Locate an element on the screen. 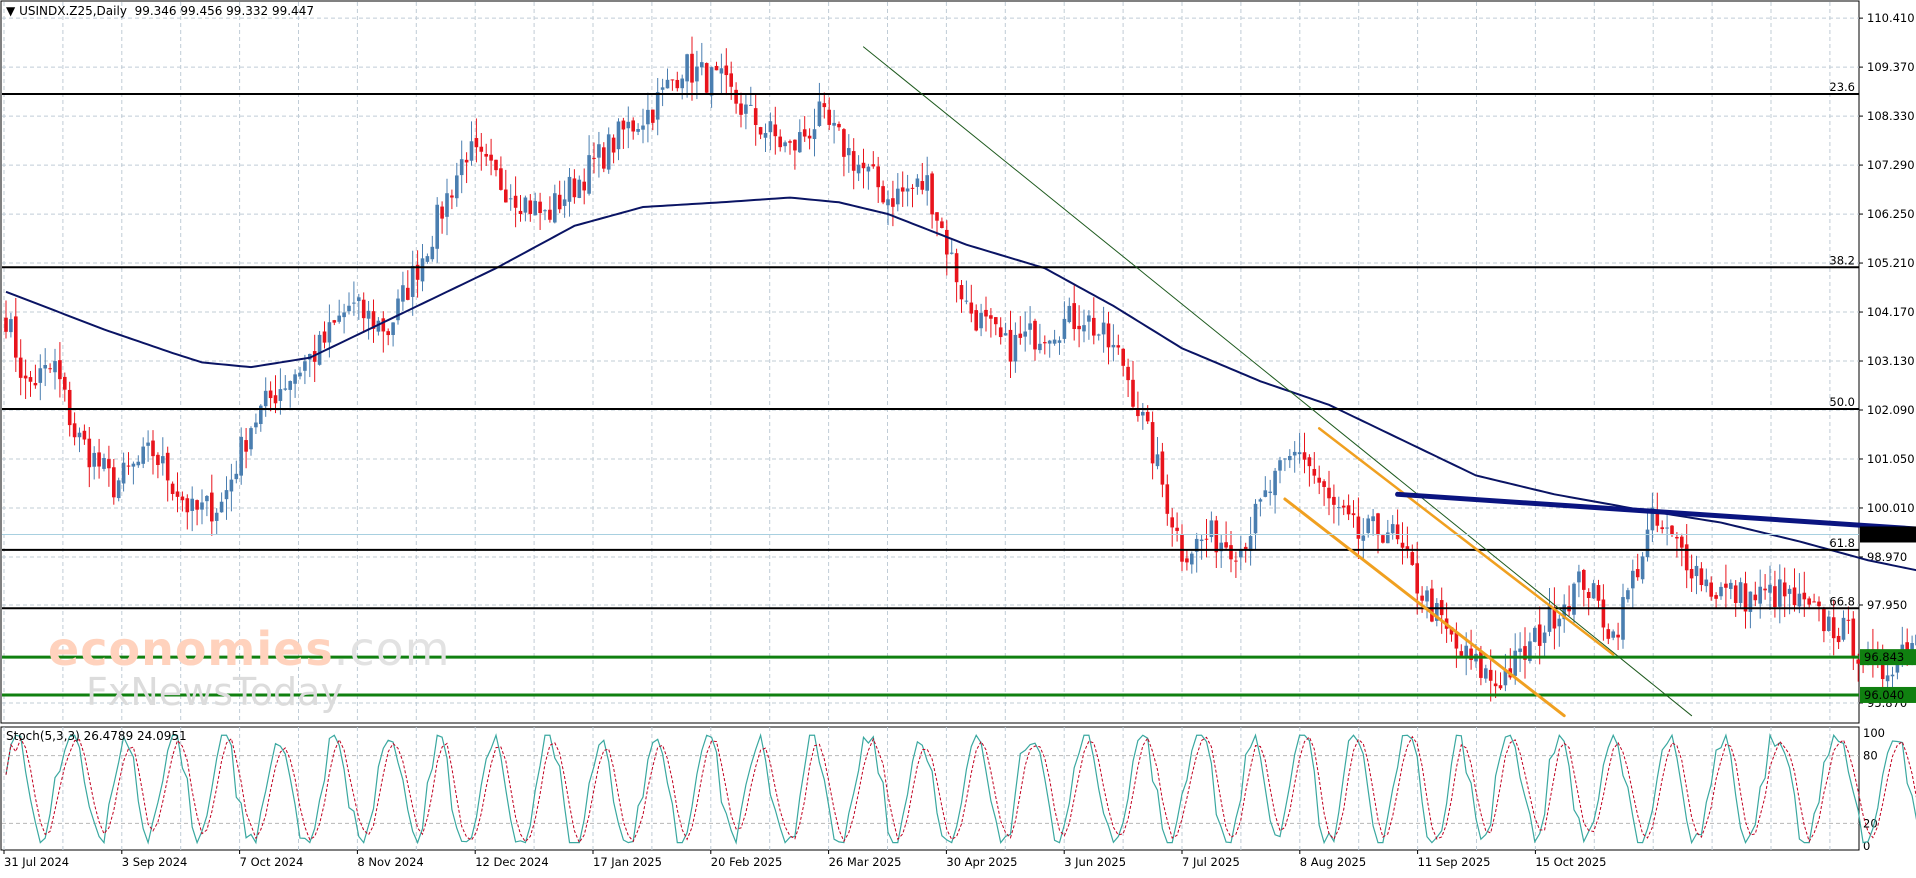 Image resolution: width=1916 pixels, height=878 pixels. svg-text: 106.250 is located at coordinates (1891, 214).